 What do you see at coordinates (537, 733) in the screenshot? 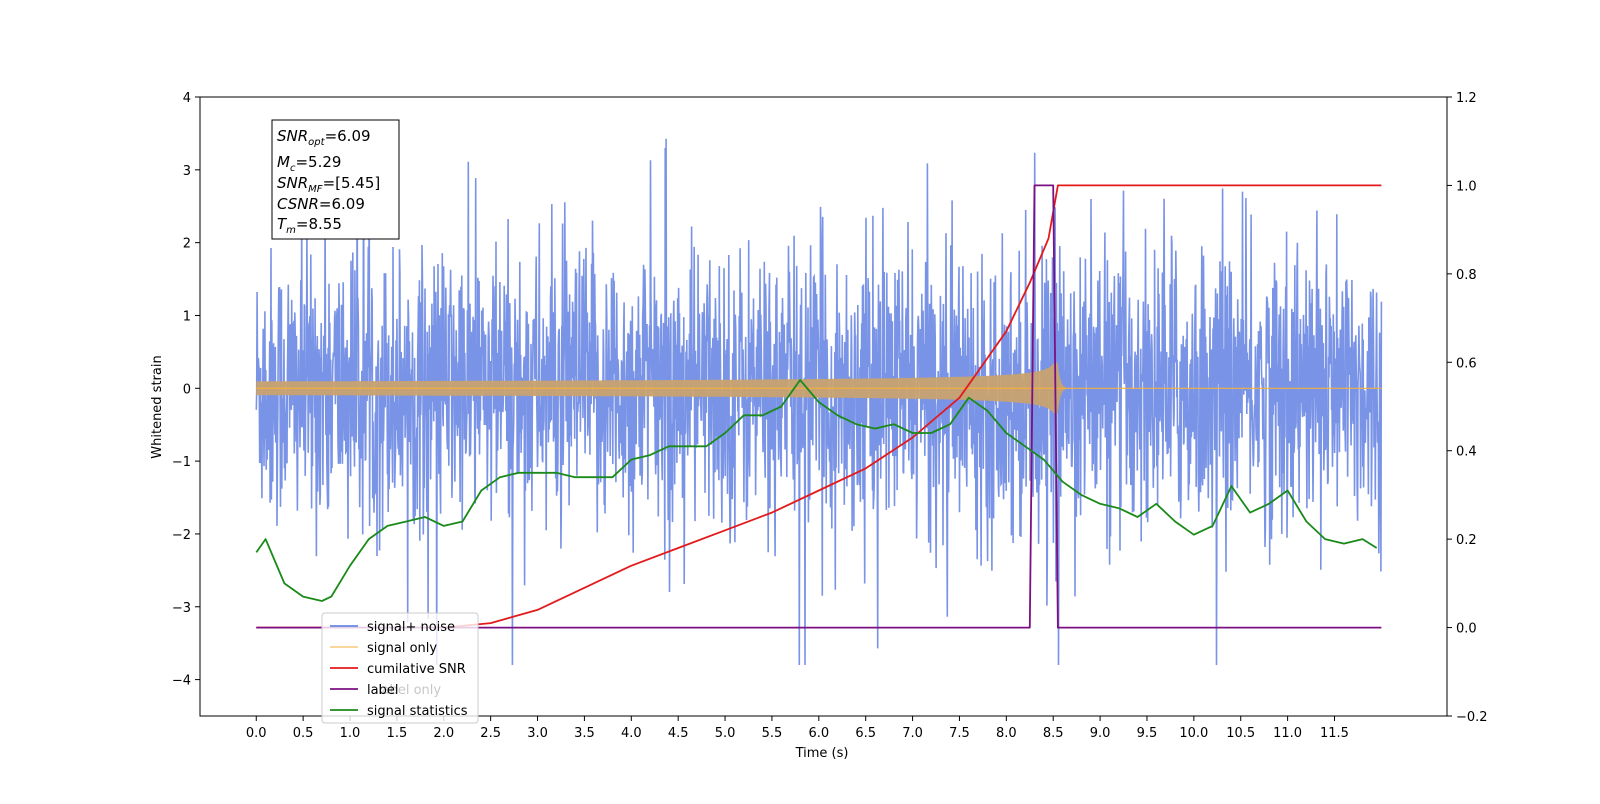
I see `x-tick-label: 3.0` at bounding box center [537, 733].